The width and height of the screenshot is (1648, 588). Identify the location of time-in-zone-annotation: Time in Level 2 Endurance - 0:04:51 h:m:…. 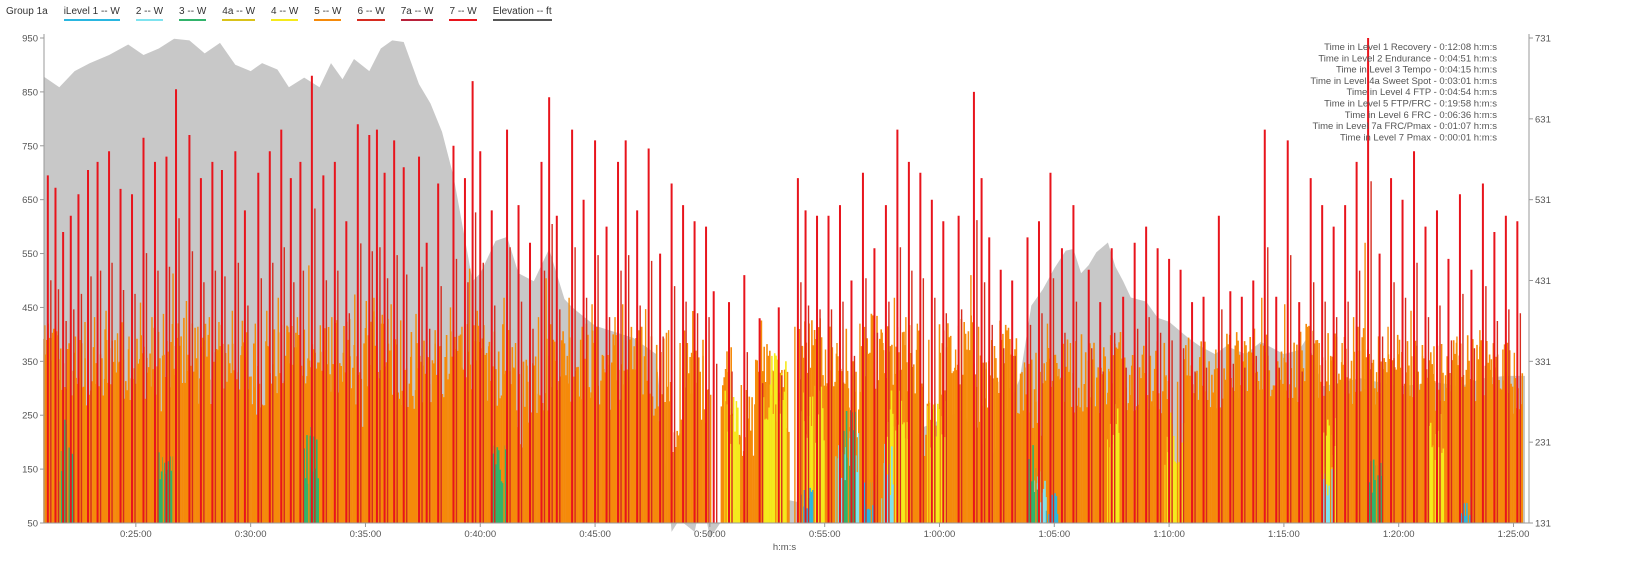
(1407, 58).